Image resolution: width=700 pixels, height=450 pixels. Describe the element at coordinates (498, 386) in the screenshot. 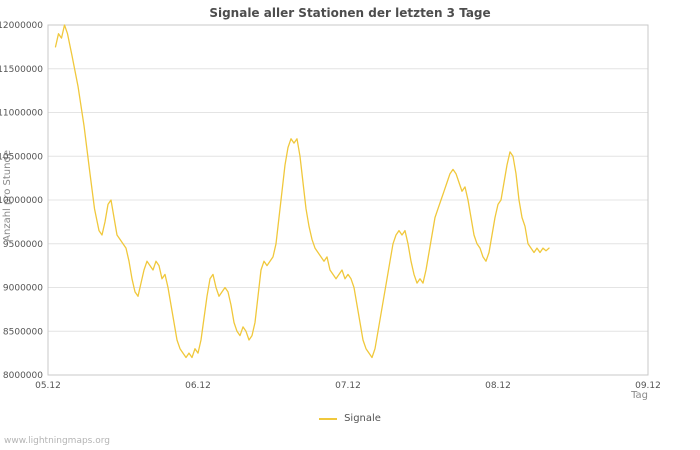

I see `x-tick-label: 08.12` at that location.